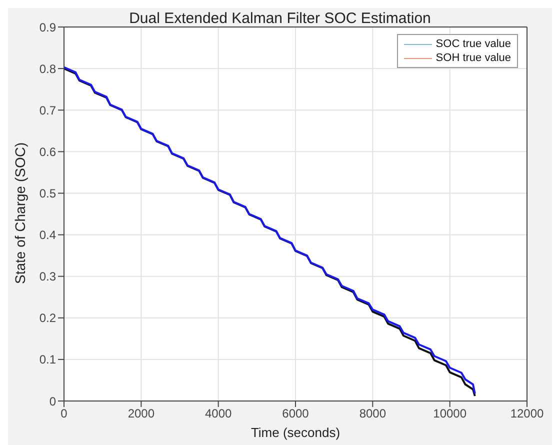  Describe the element at coordinates (47, 318) in the screenshot. I see `y-tick-label: 0.2` at that location.